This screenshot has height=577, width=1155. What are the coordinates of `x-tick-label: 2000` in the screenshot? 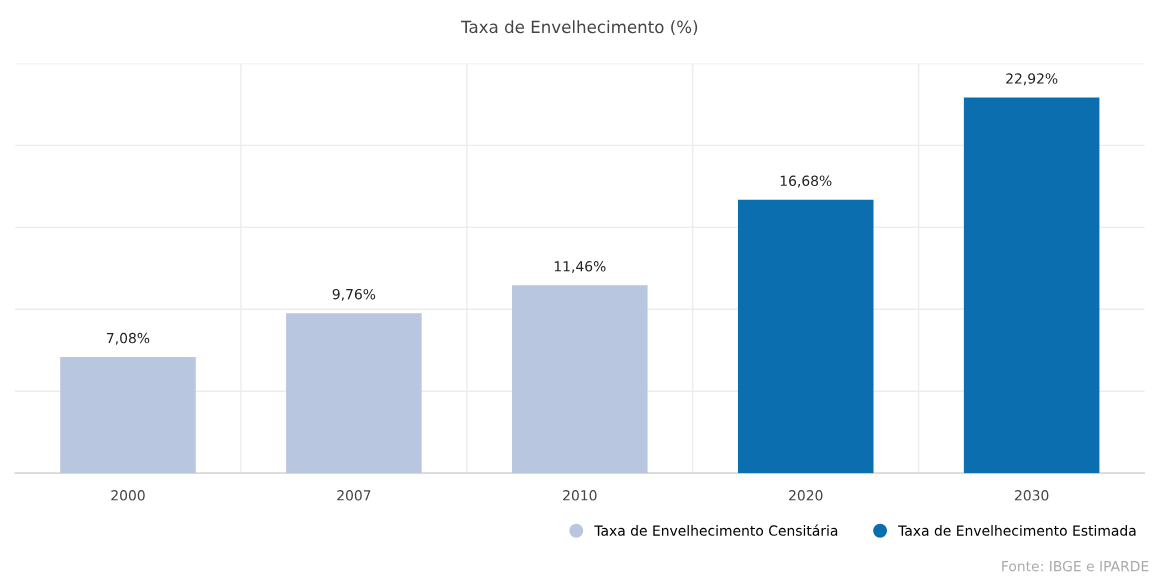 It's located at (128, 495).